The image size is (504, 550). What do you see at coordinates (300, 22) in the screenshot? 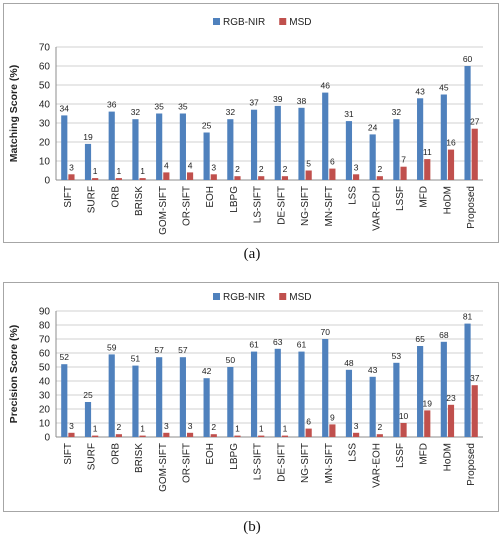
I see `legend-label: MSD` at bounding box center [300, 22].